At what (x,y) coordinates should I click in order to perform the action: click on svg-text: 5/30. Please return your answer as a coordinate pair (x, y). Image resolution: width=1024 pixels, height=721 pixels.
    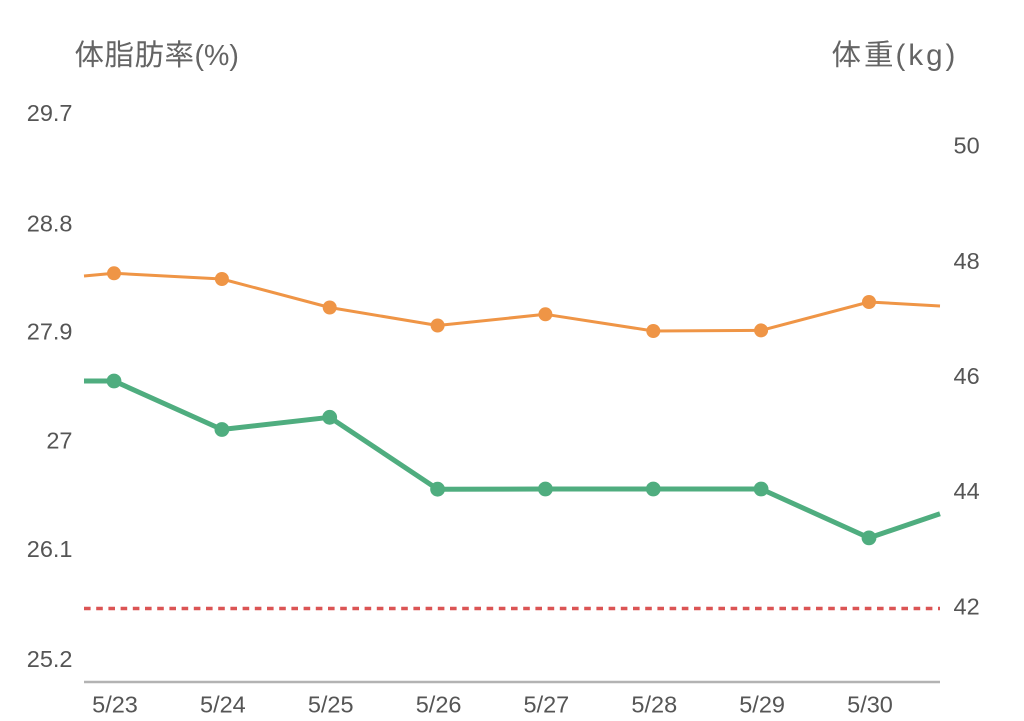
    Looking at the image, I should click on (870, 704).